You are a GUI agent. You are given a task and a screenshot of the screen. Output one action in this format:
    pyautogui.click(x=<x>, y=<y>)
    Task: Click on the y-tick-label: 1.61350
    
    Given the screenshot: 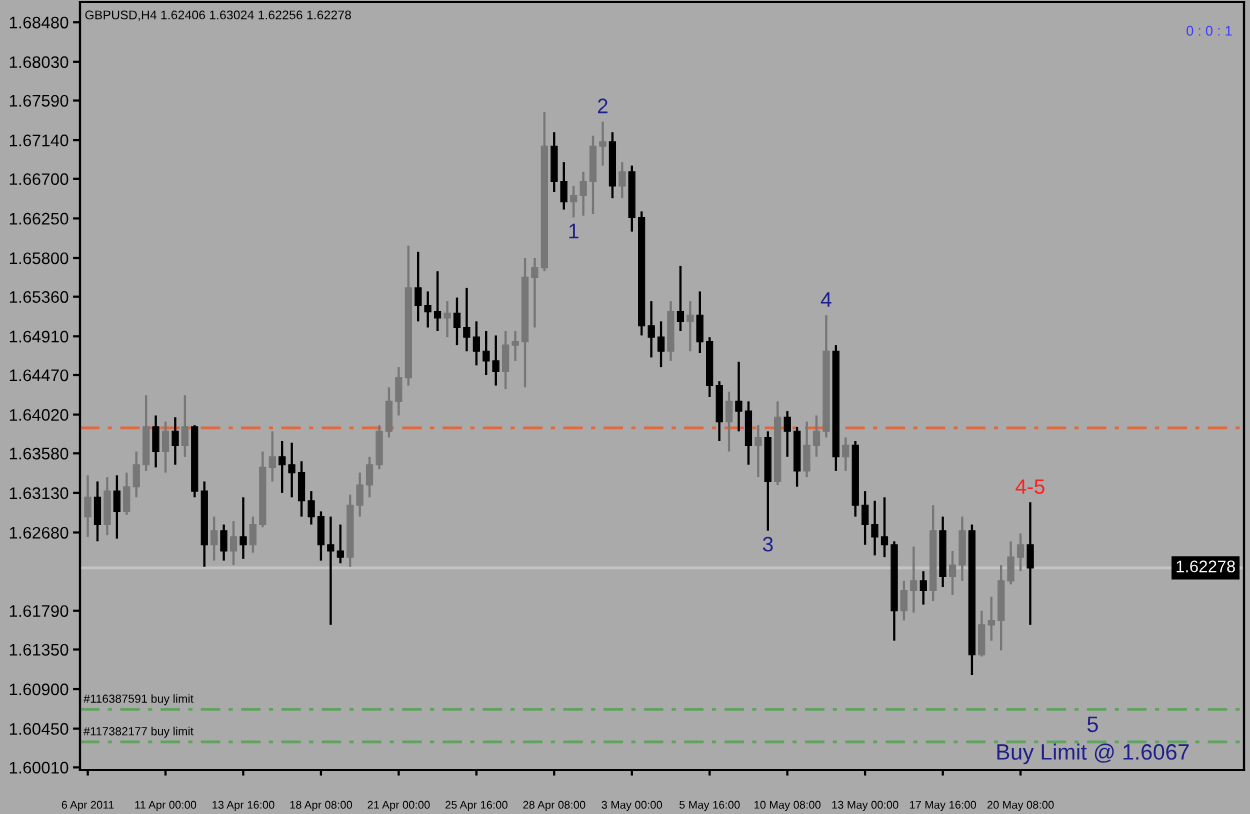 What is the action you would take?
    pyautogui.click(x=39, y=649)
    